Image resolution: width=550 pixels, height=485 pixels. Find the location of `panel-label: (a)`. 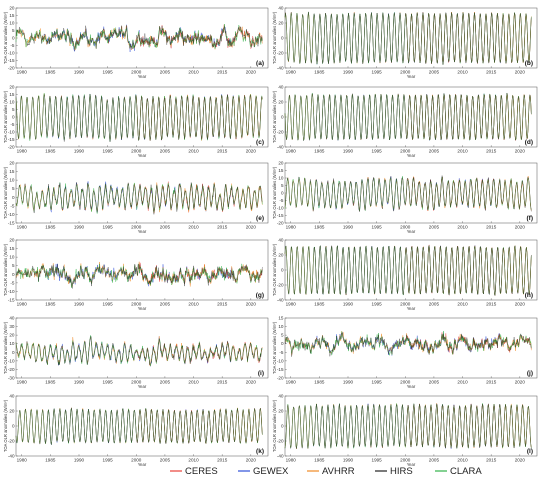

panel-label: (a) is located at coordinates (260, 63).